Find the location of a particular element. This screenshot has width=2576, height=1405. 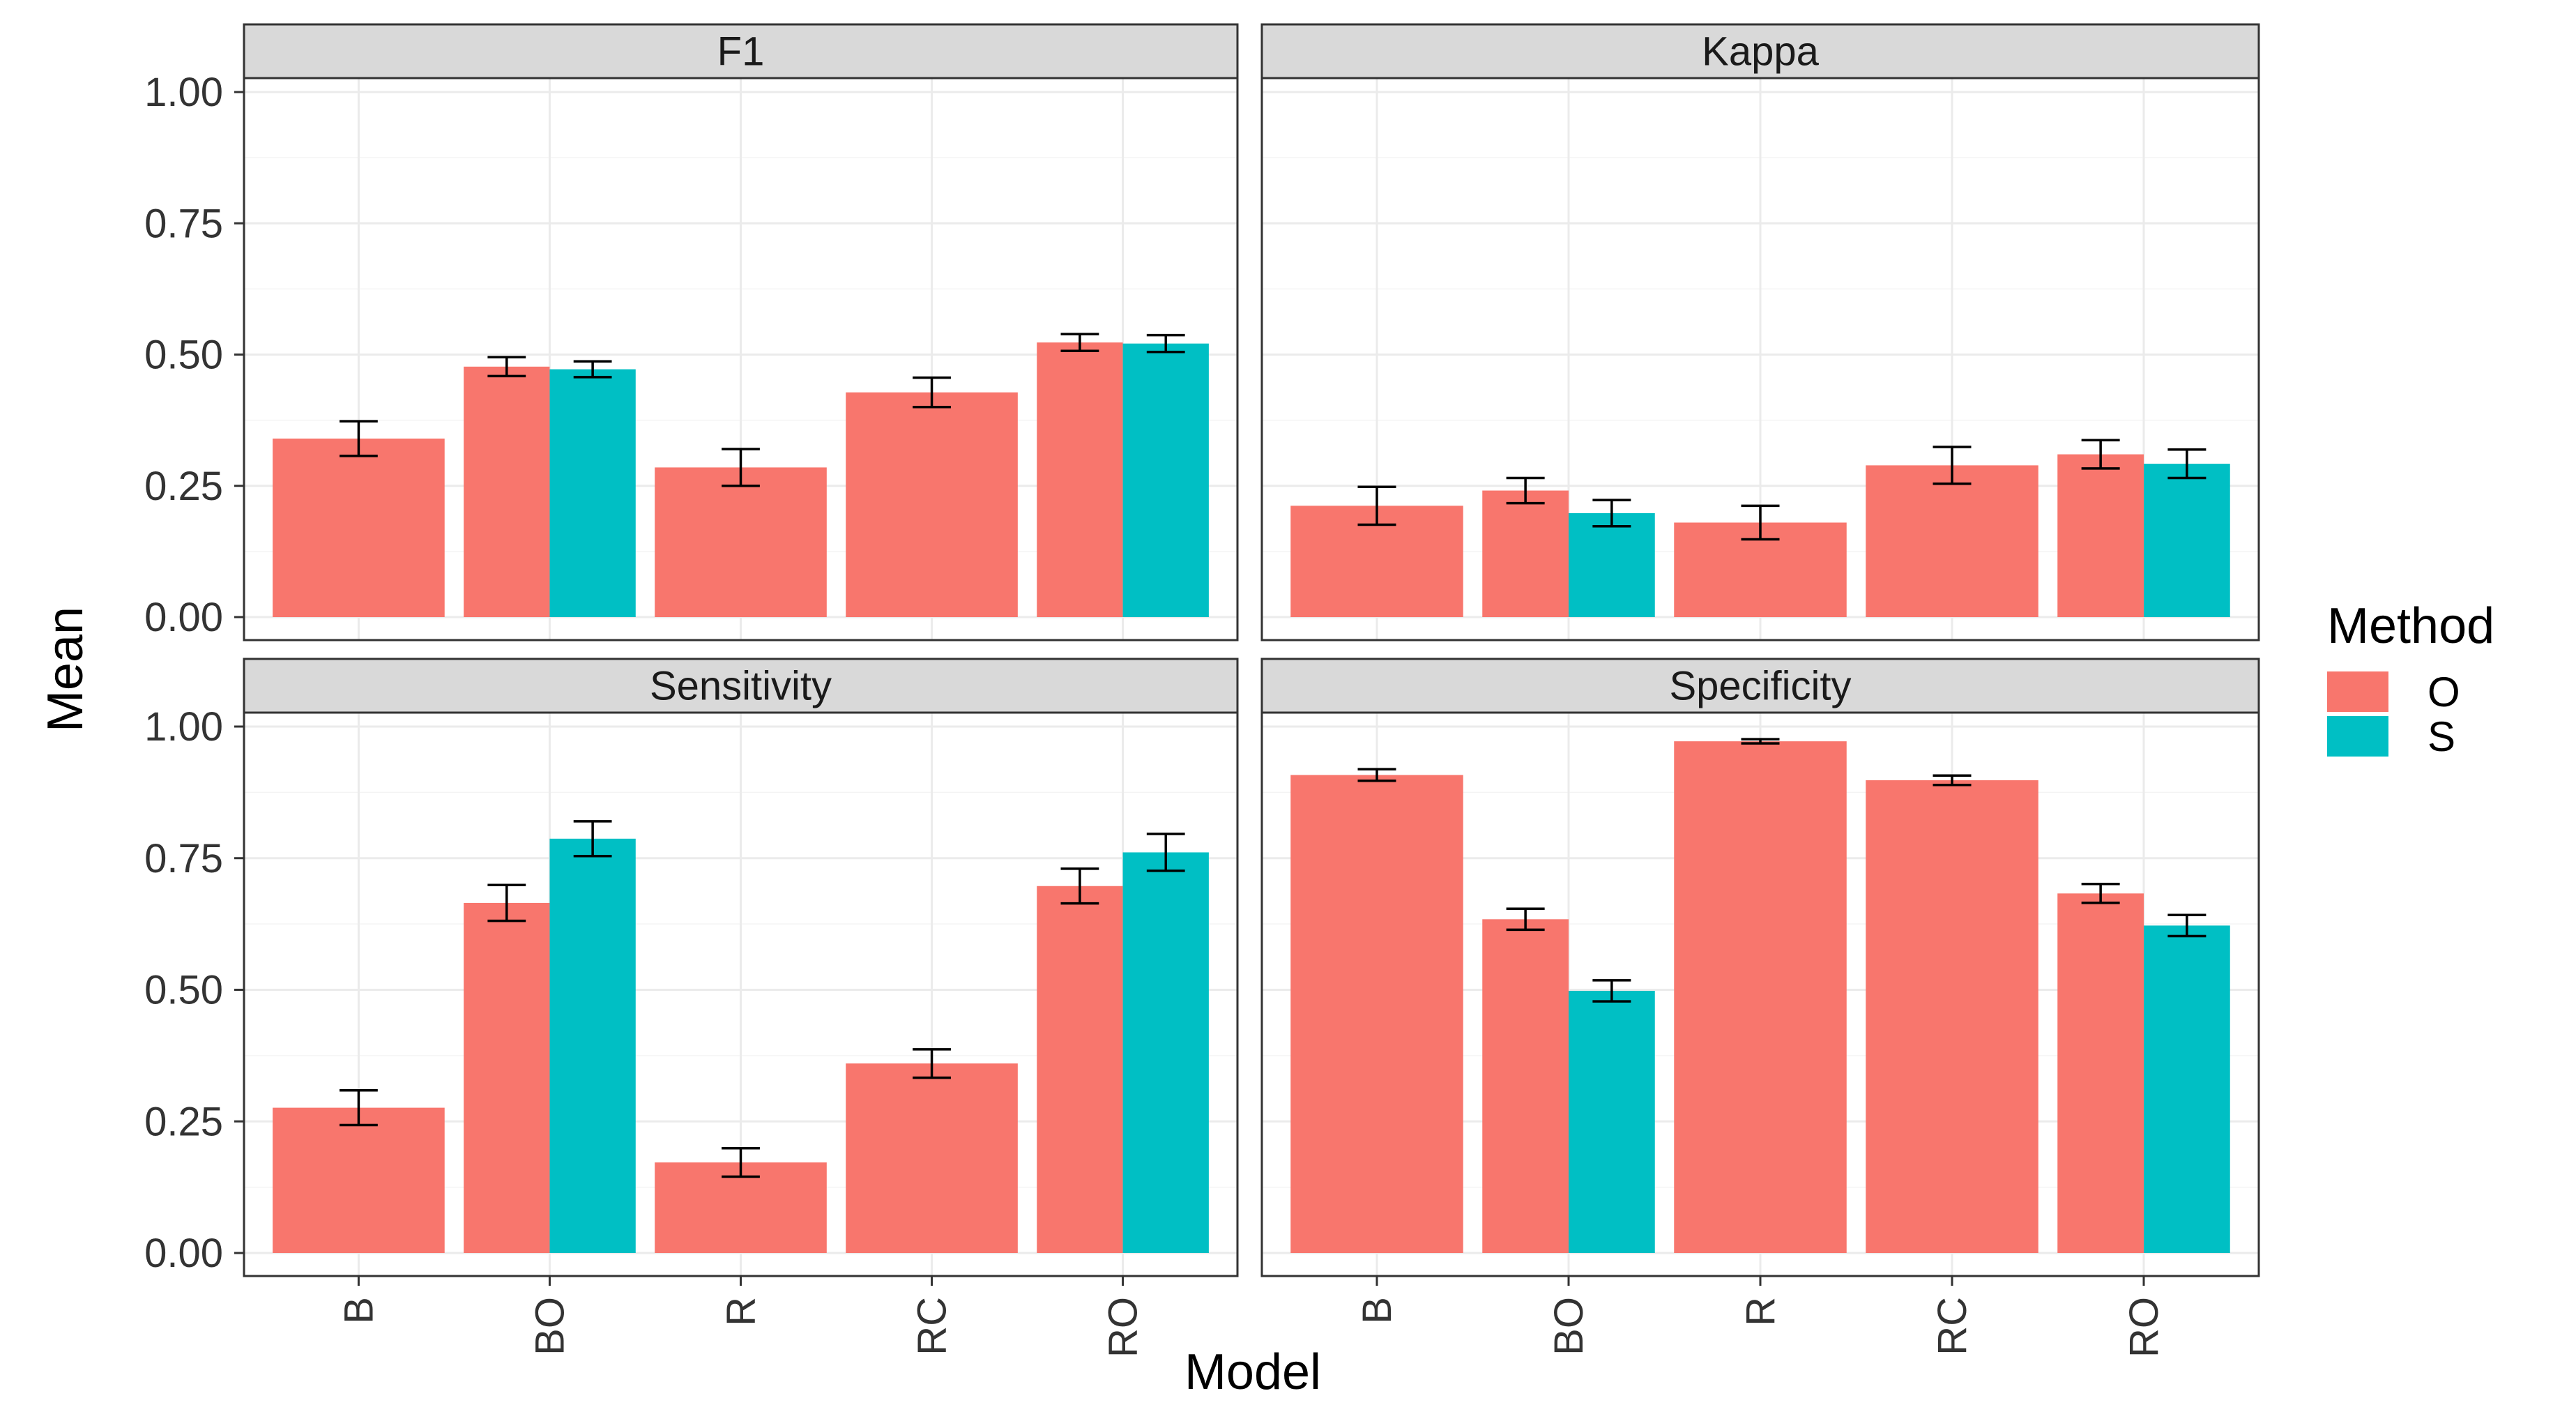

bar-sensitivity-bo-s is located at coordinates (592, 1045).